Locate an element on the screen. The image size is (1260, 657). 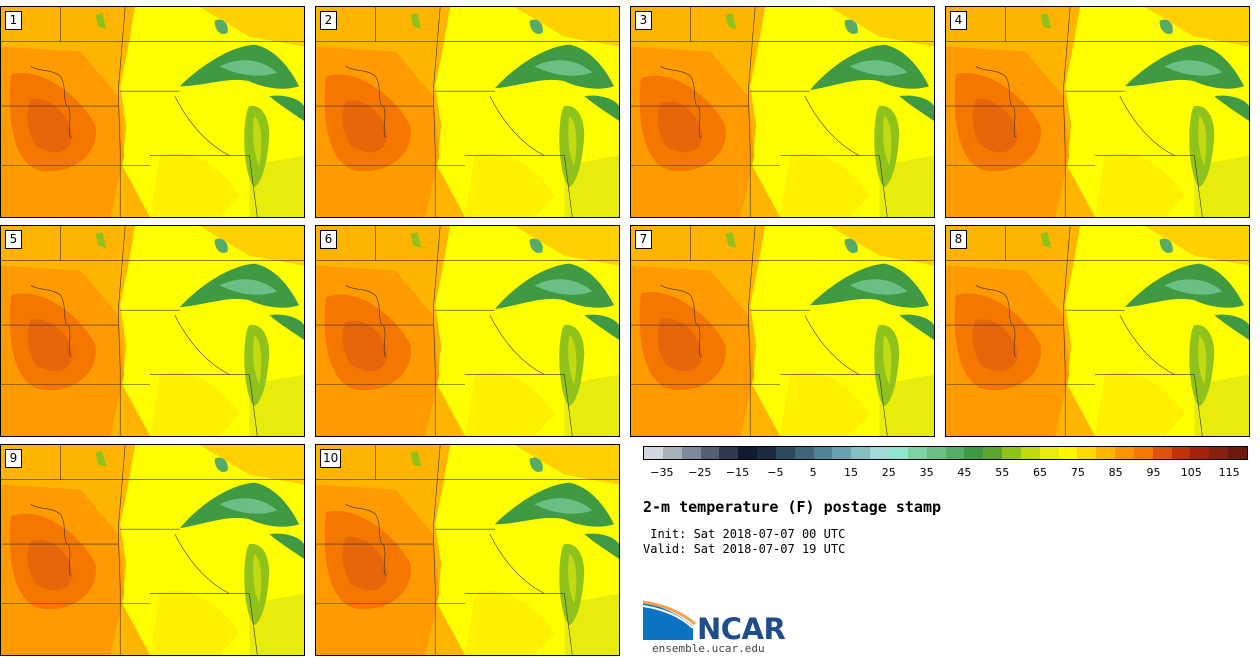
stamp-label: 2 is located at coordinates (328, 20).